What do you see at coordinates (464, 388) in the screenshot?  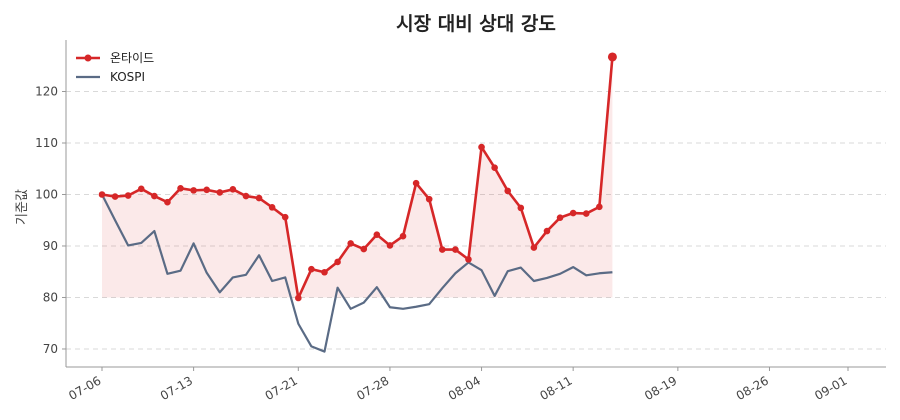 I see `x-tick-label: 08-04` at bounding box center [464, 388].